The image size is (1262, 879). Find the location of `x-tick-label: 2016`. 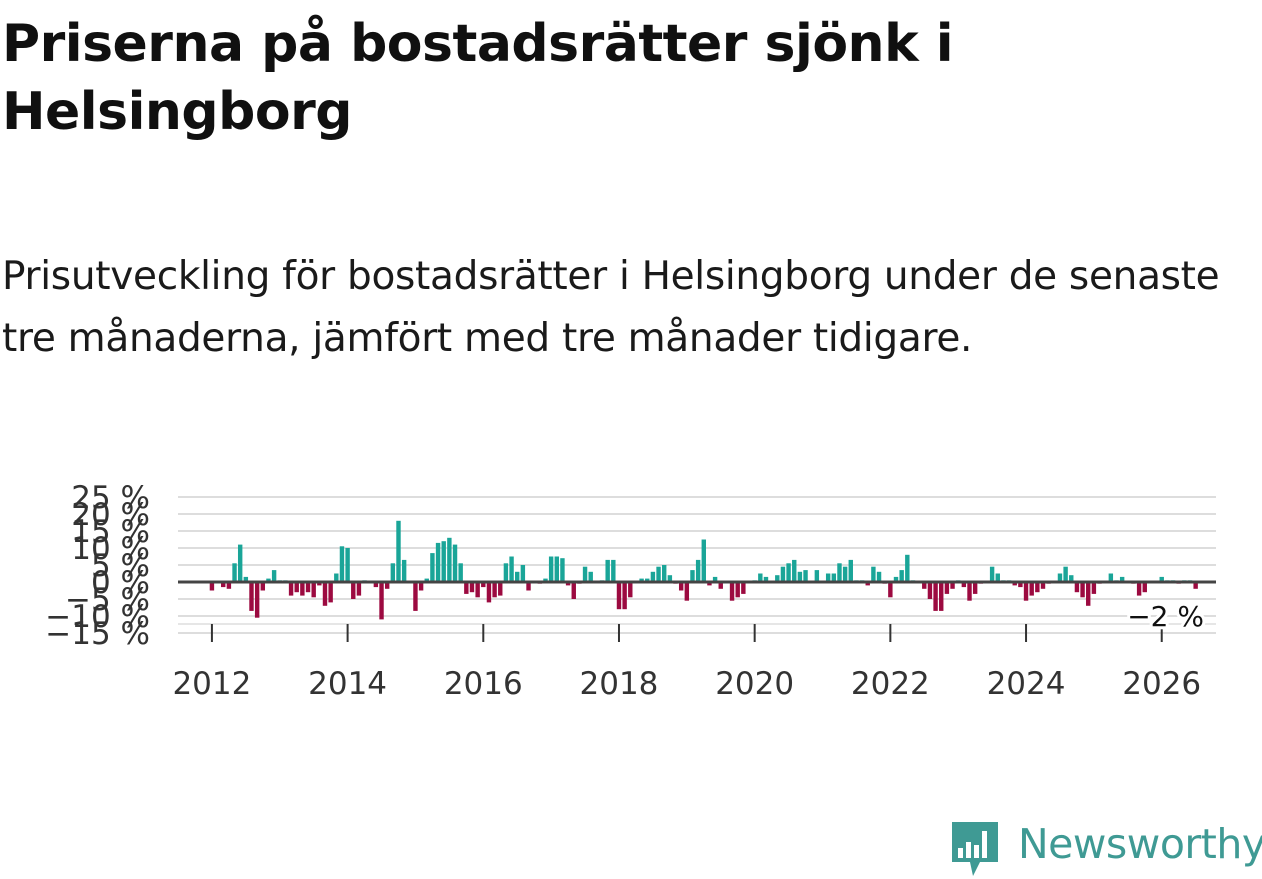

x-tick-label: 2016 is located at coordinates (483, 684).